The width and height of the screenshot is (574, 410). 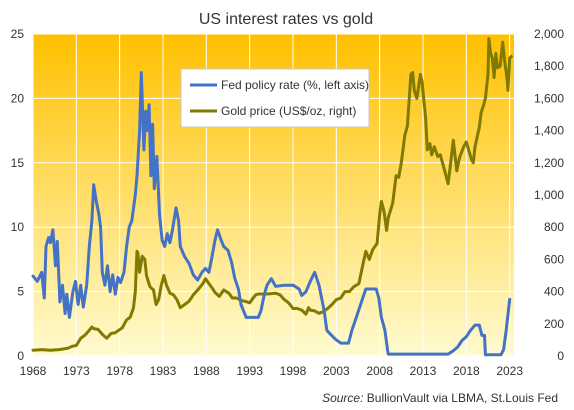 What do you see at coordinates (206, 371) in the screenshot?
I see `x-tick-label: 1988` at bounding box center [206, 371].